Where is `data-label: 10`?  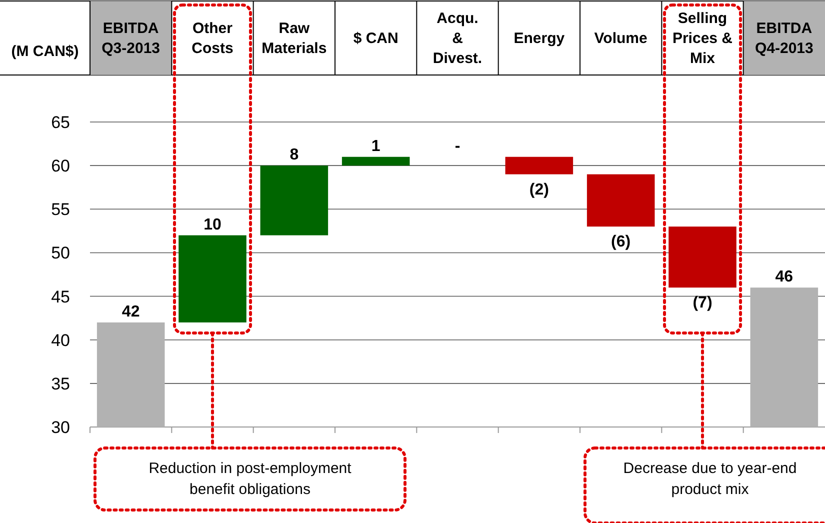
data-label: 10 is located at coordinates (213, 225).